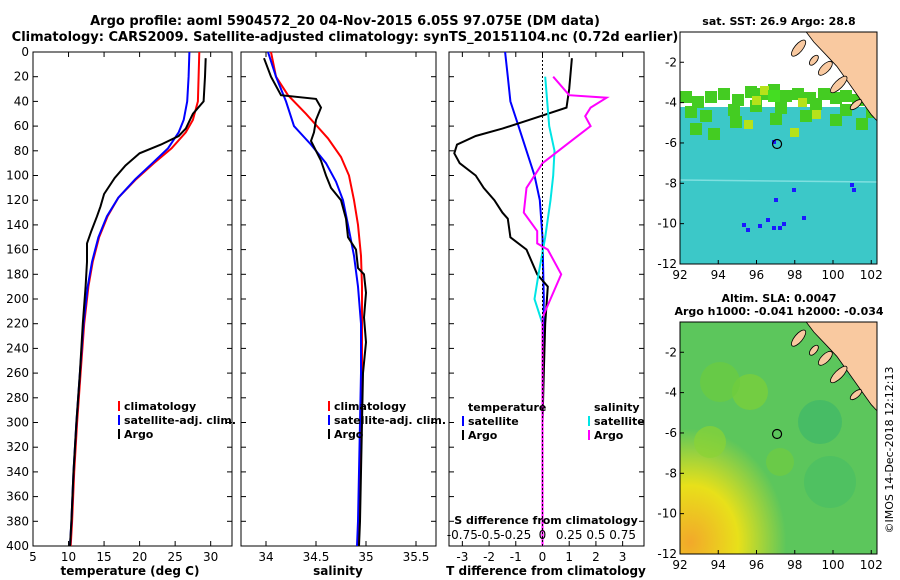  Describe the element at coordinates (778, 298) in the screenshot. I see `sla-map-title: Altim. SLA: 0.0047` at that location.